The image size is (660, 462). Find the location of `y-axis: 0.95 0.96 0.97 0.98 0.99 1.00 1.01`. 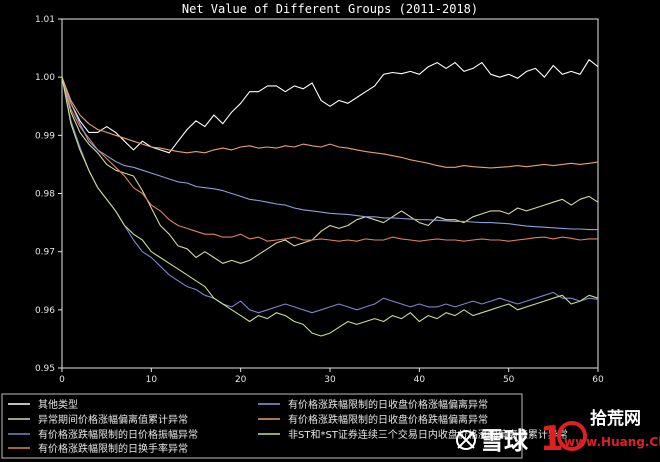

y-axis: 0.95 0.96 0.97 0.98 0.99 1.00 1.01 is located at coordinates (48, 194).